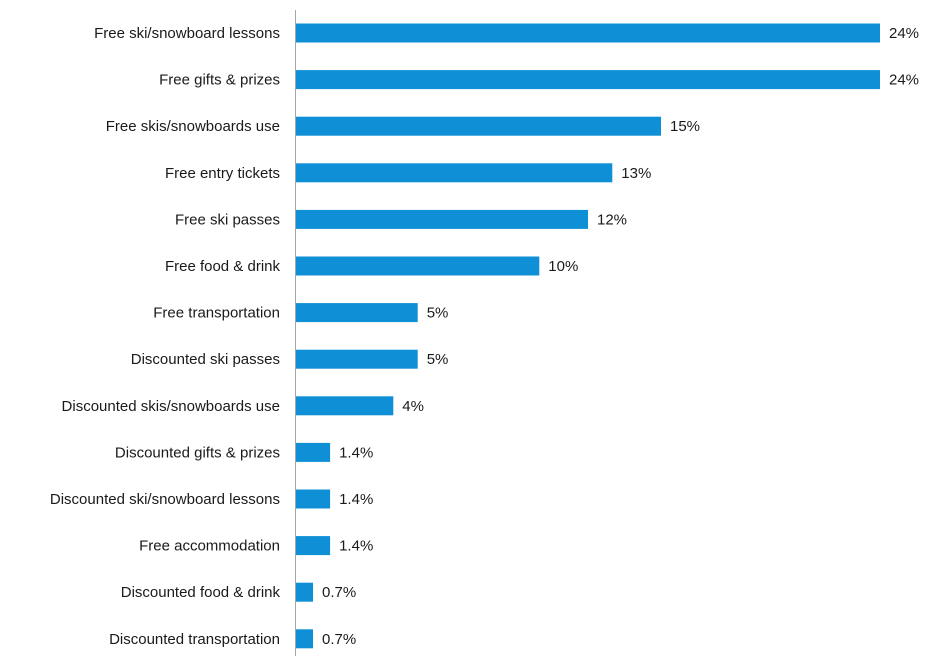 The width and height of the screenshot is (942, 656). What do you see at coordinates (636, 173) in the screenshot?
I see `value-label: 13%` at bounding box center [636, 173].